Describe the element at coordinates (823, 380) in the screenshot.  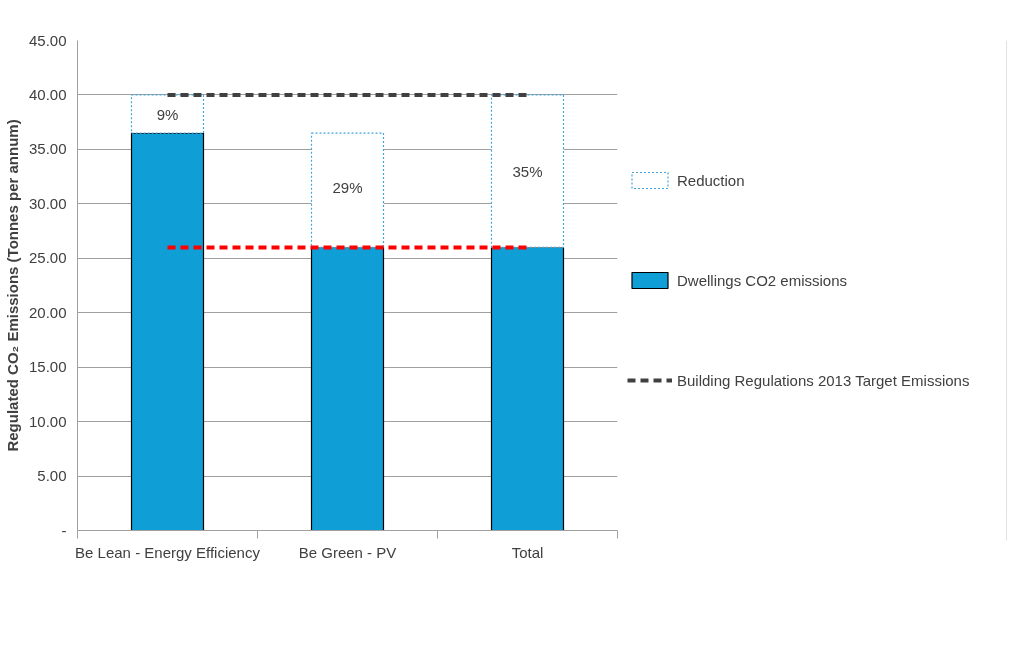
I see `legend-label: Building Regulations 2013 Target Emissions` at that location.